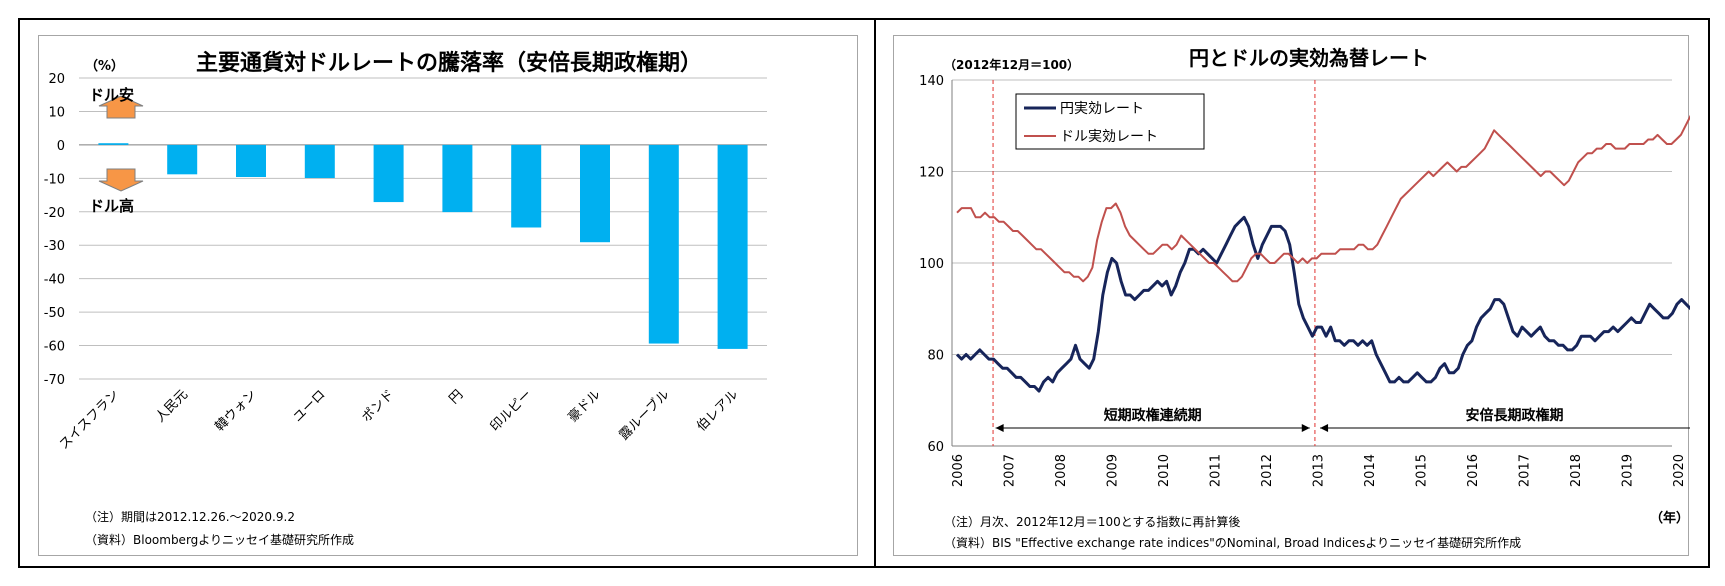  Describe the element at coordinates (89, 419) in the screenshot. I see `bar-x-tick-label: スイスフラン` at that location.